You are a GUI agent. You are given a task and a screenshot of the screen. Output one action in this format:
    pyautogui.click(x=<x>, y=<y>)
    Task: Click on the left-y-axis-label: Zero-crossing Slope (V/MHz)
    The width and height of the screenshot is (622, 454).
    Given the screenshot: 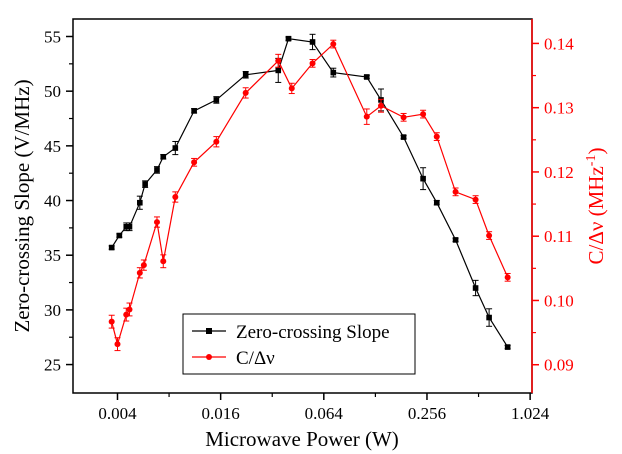 What is the action you would take?
    pyautogui.click(x=22, y=205)
    